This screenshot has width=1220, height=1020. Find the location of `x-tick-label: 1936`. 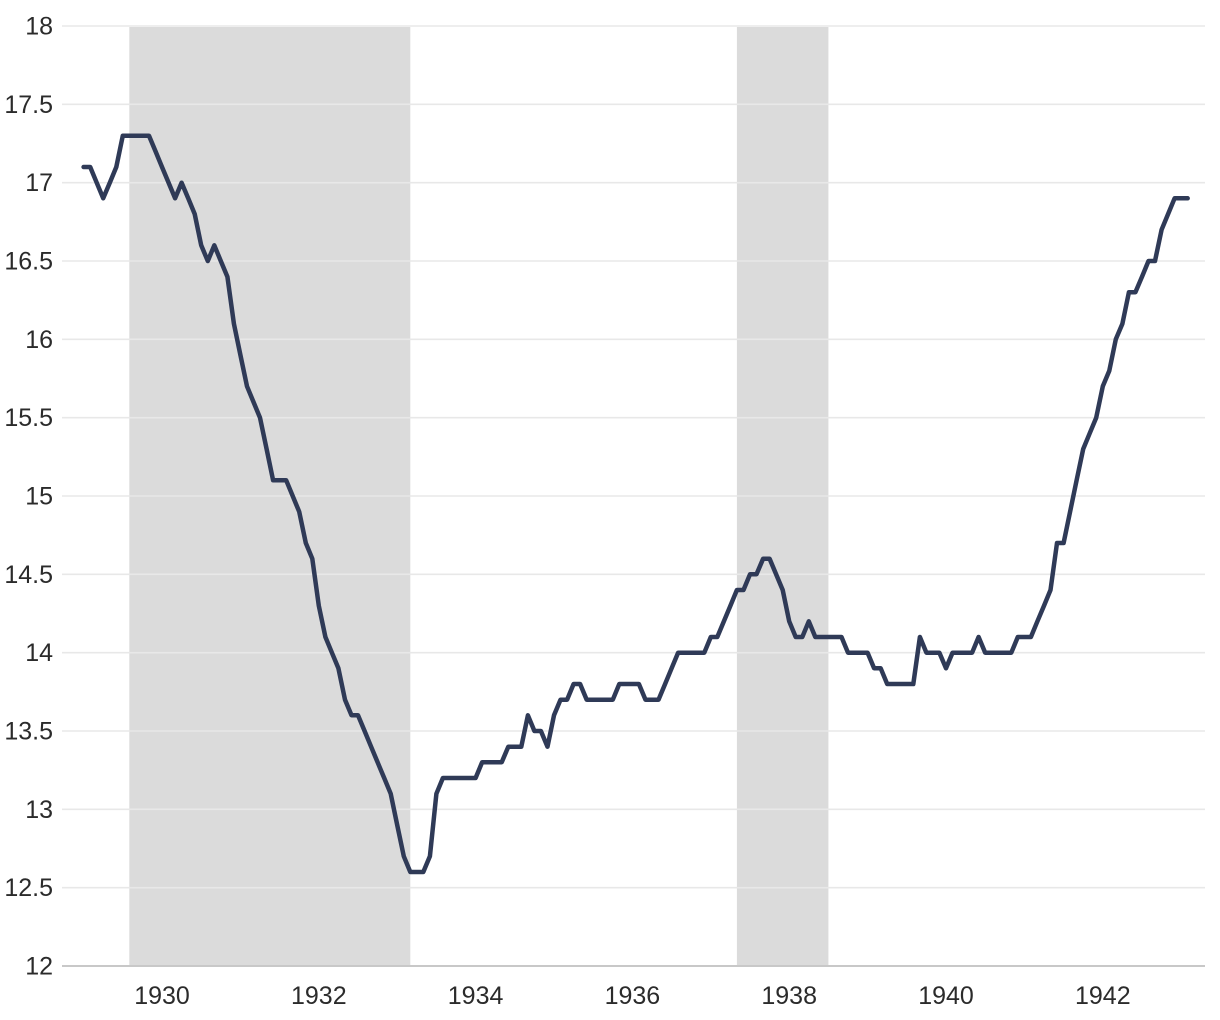

x-tick-label: 1936 is located at coordinates (633, 996).